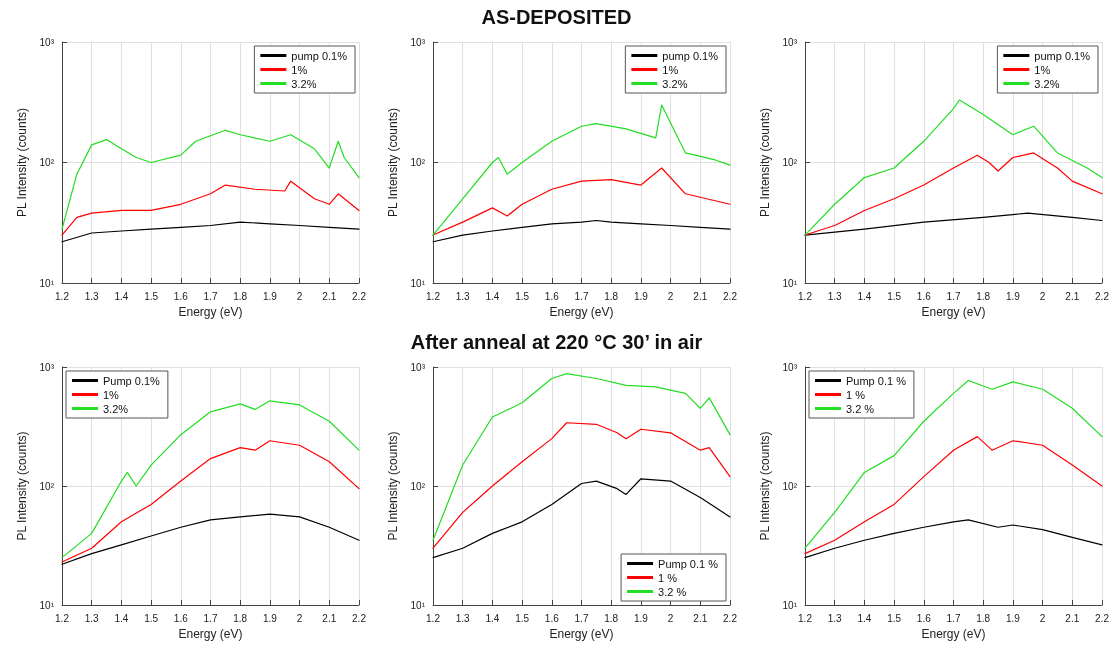 Image resolution: width=1114 pixels, height=647 pixels. I want to click on legend-label: Pump 0.1%, so click(132, 380).